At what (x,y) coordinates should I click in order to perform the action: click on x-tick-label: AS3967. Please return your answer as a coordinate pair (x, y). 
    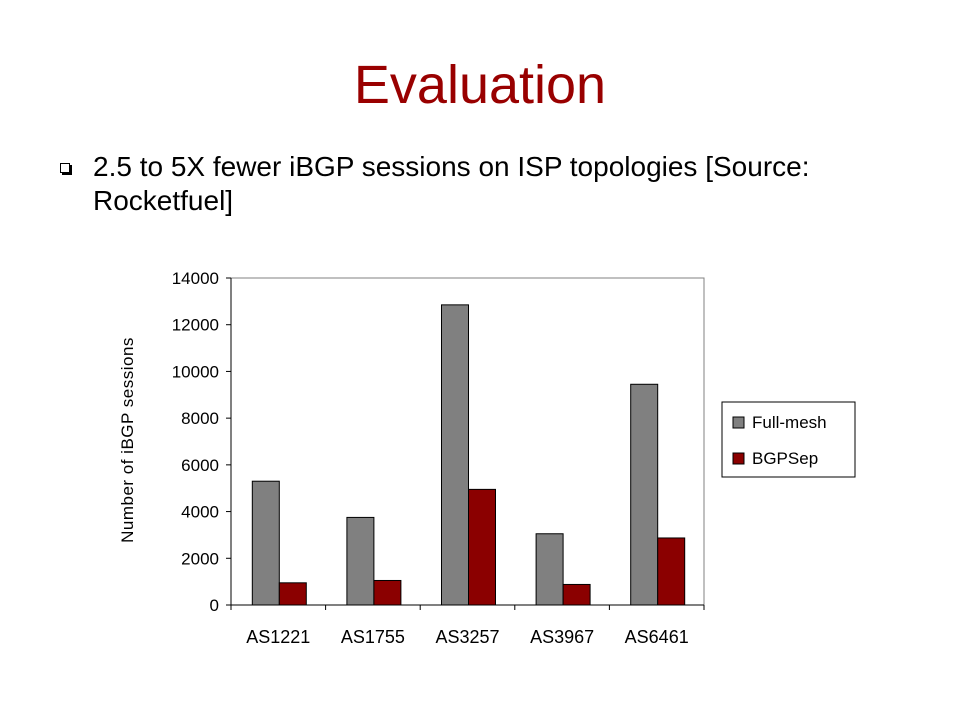
    Looking at the image, I should click on (562, 637).